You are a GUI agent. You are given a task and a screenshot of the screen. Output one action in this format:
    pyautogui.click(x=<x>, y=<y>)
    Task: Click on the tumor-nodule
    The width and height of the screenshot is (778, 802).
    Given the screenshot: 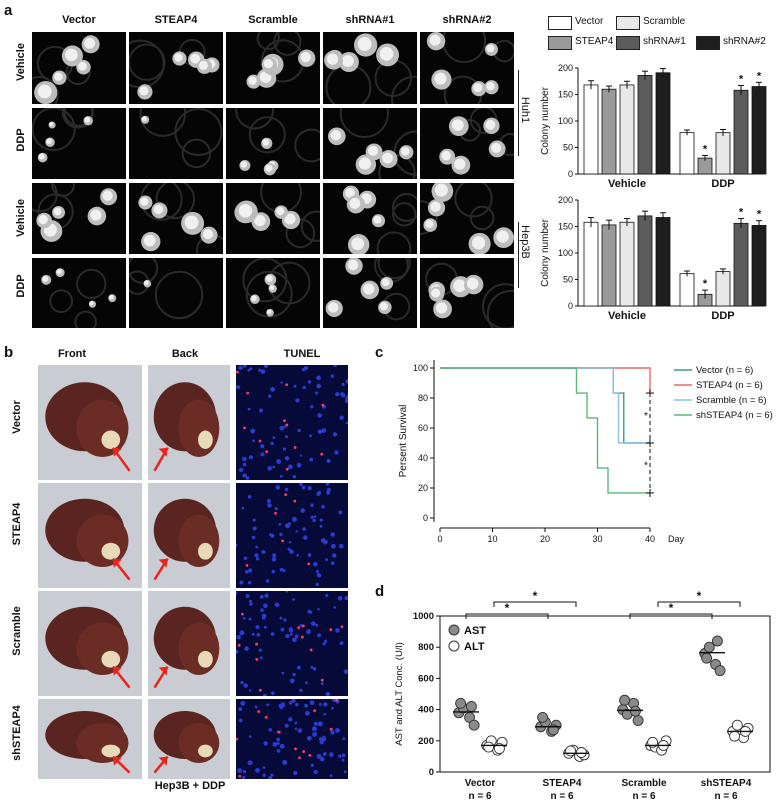 What is the action you would take?
    pyautogui.click(x=205, y=751)
    